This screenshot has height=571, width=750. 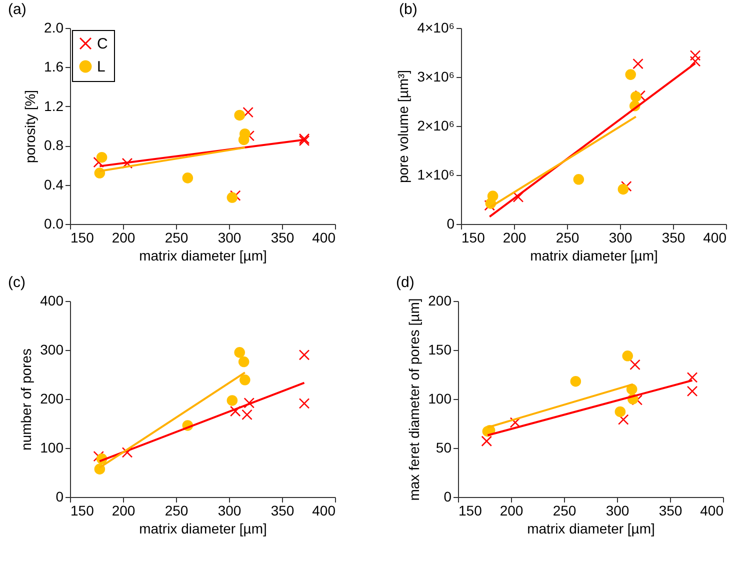 I want to click on y-tick-label: 4×10⁶, so click(x=435, y=28).